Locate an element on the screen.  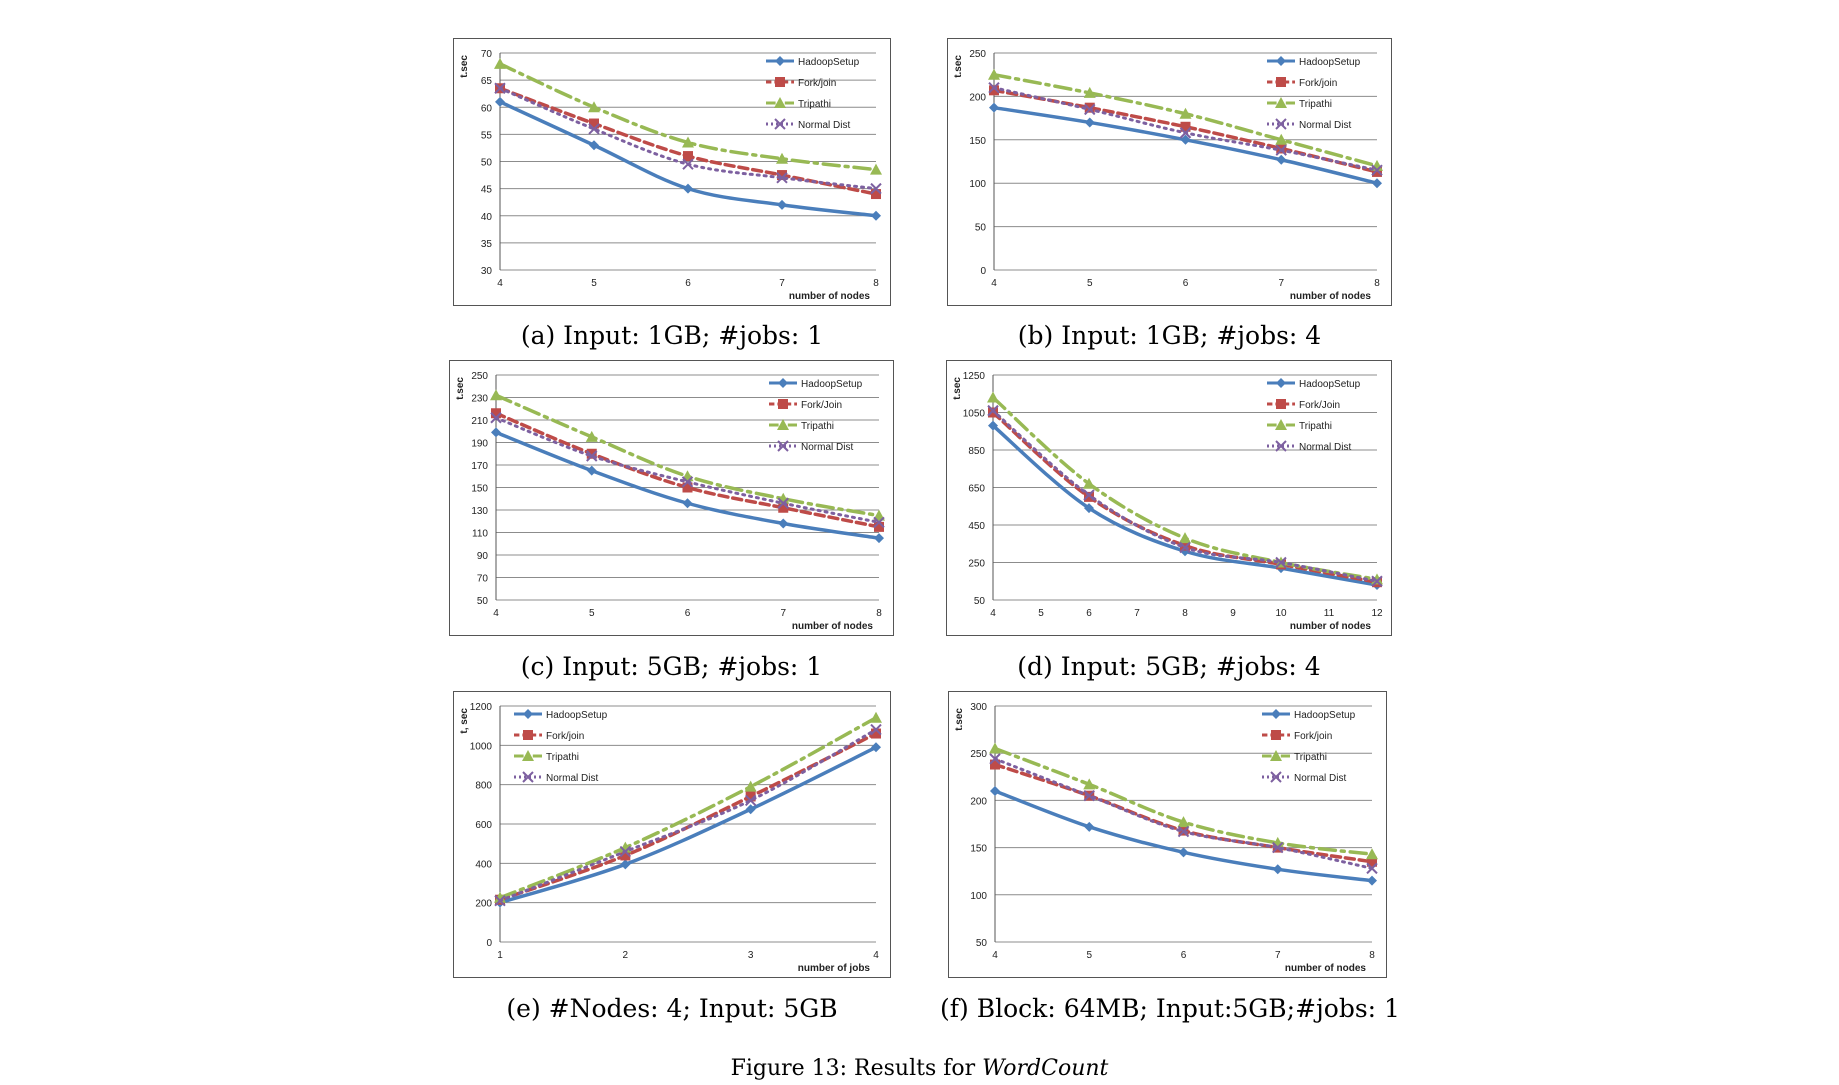
y-tick-label: 250 is located at coordinates (978, 754).